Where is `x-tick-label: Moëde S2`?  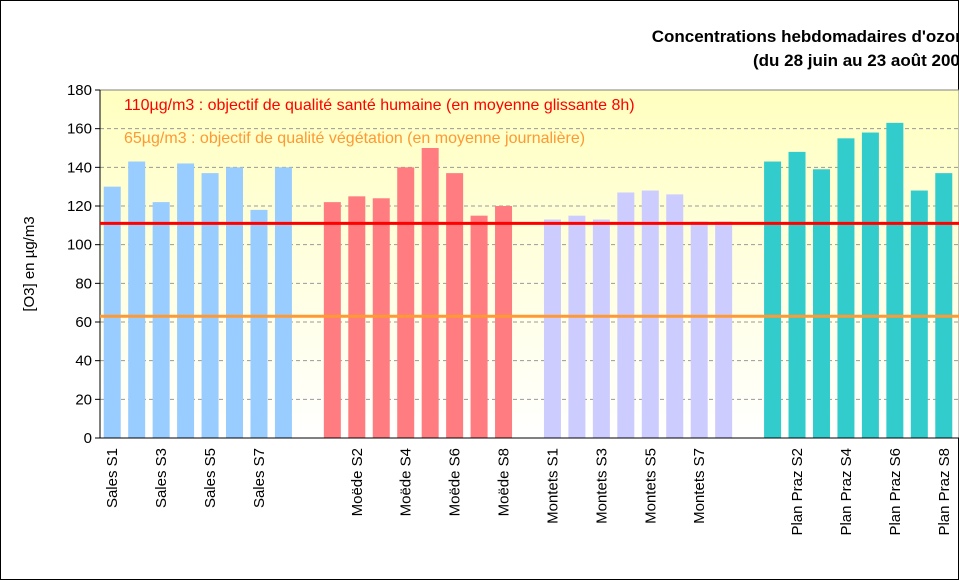
x-tick-label: Moëde S2 is located at coordinates (357, 482).